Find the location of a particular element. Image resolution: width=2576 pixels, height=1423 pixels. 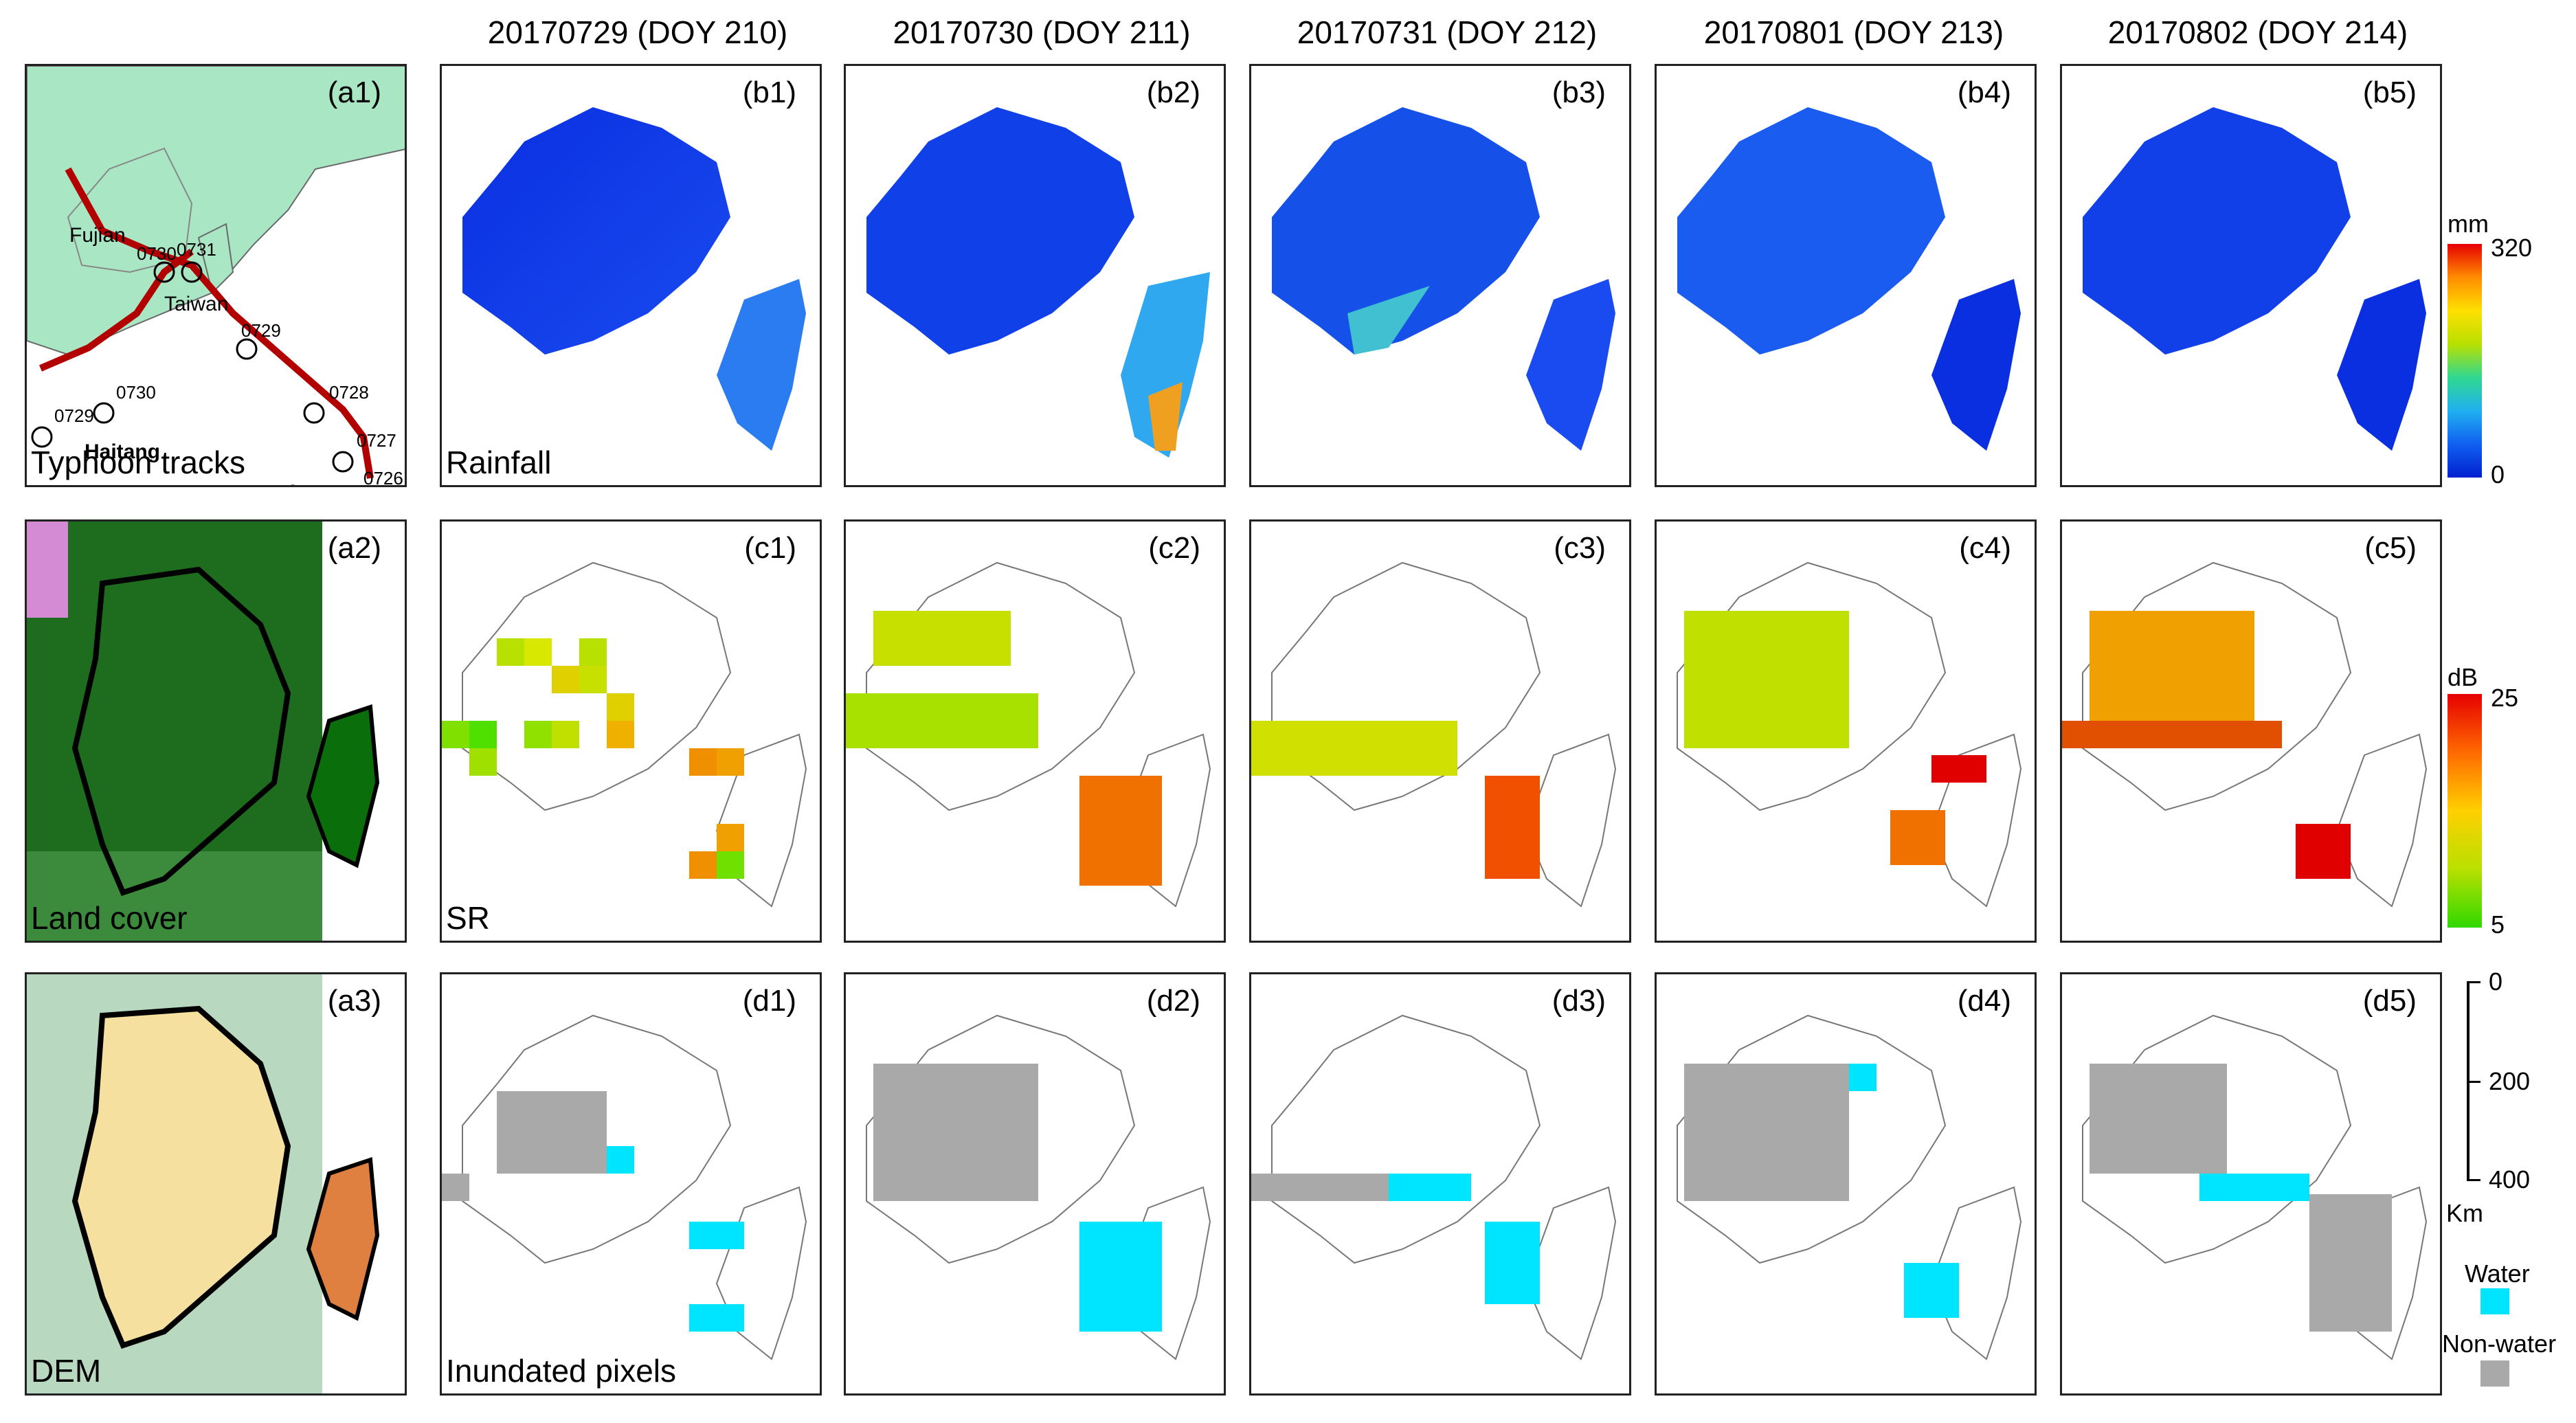

panel-inundation-d4: (d4) is located at coordinates (1846, 1184).